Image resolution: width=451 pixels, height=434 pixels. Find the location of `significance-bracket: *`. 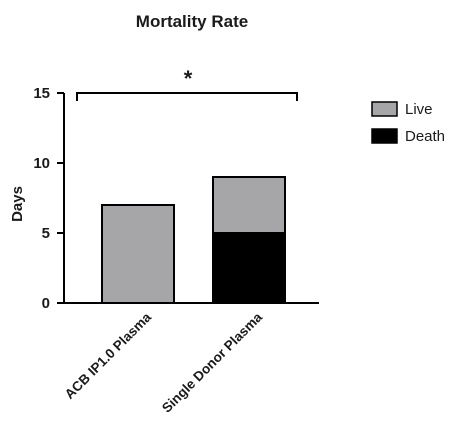

significance-bracket: * is located at coordinates (187, 83).